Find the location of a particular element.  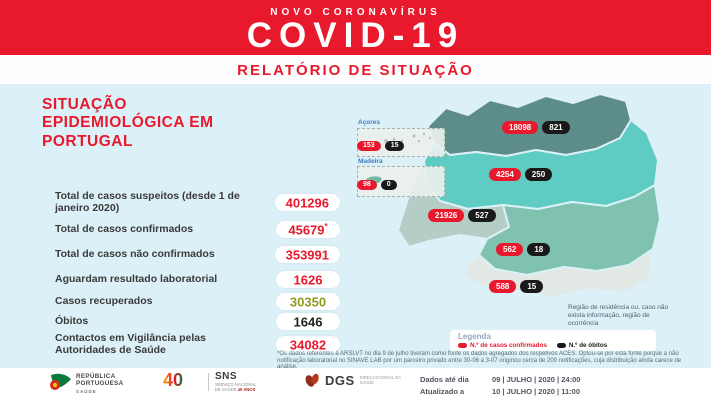

data-ate-label: Dados até dia is located at coordinates (444, 379).